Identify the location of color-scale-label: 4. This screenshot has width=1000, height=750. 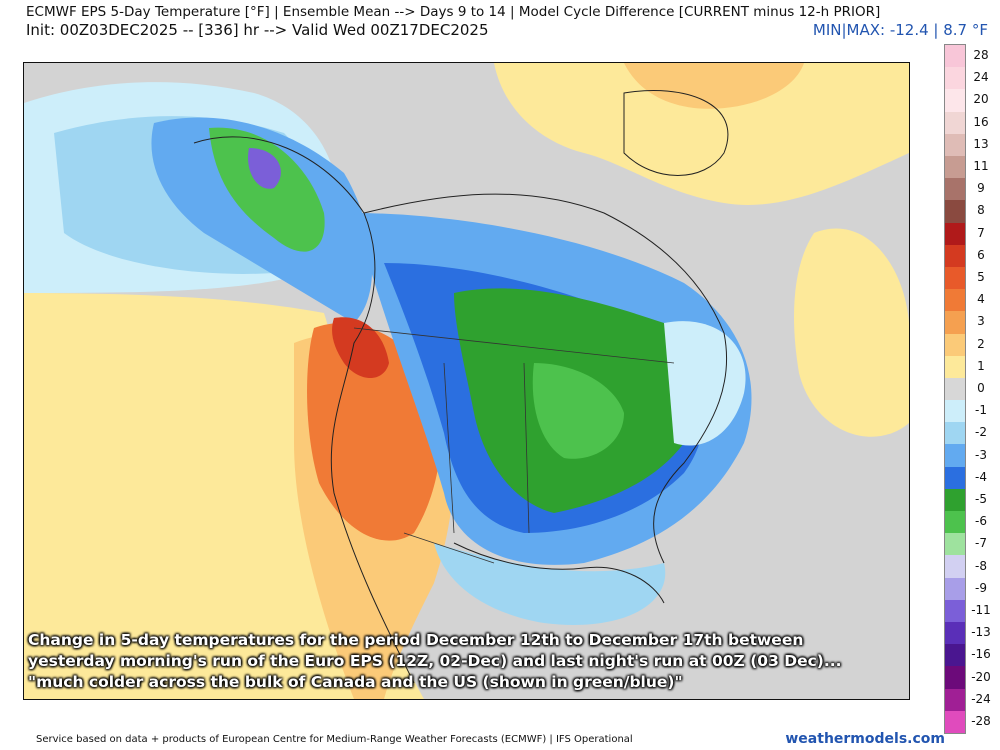
(981, 299).